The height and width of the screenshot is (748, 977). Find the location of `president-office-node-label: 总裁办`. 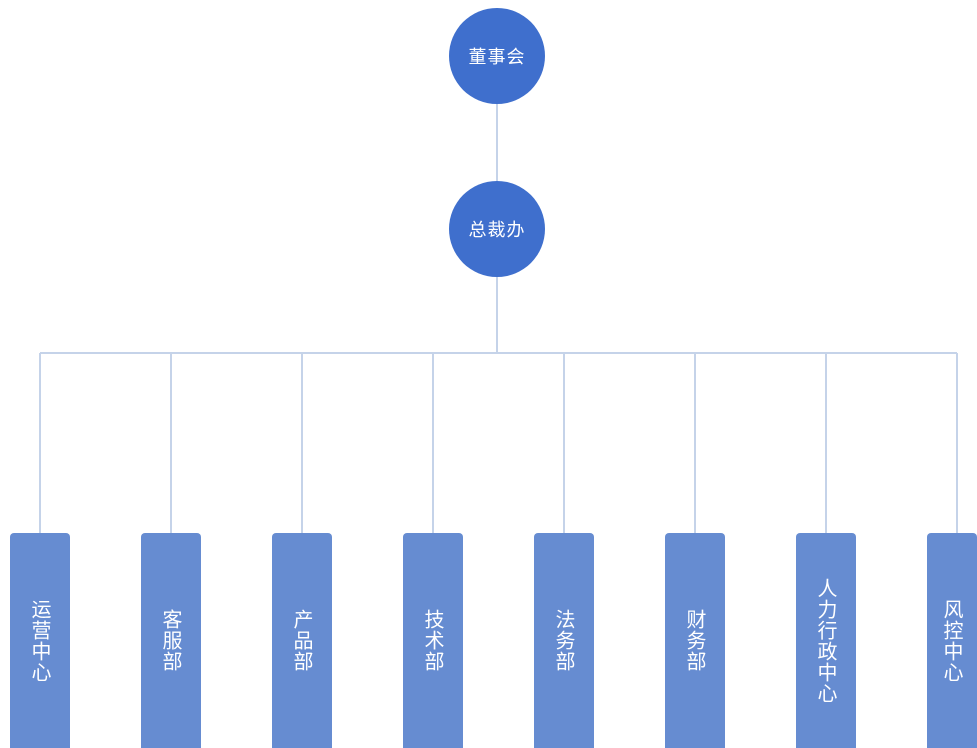

president-office-node-label: 总裁办 is located at coordinates (497, 230).